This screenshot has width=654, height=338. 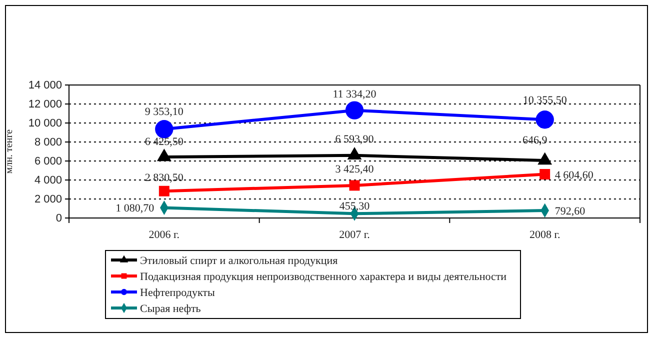 What do you see at coordinates (164, 142) in the screenshot?
I see `data-label: 6 425,50` at bounding box center [164, 142].